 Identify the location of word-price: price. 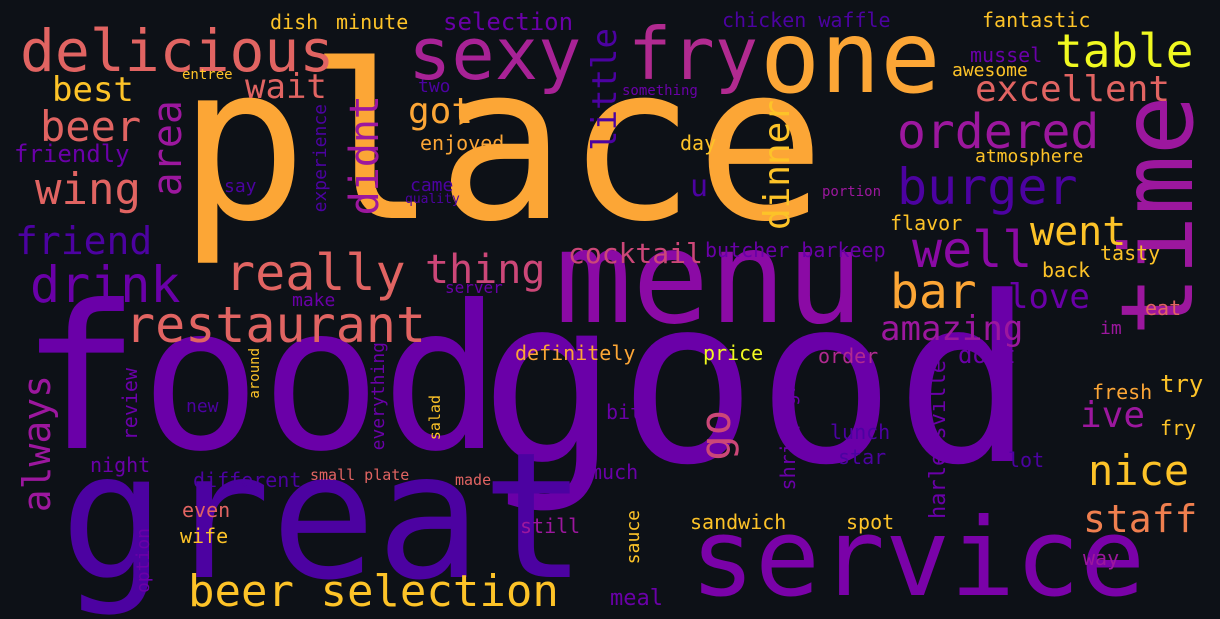
(733, 353).